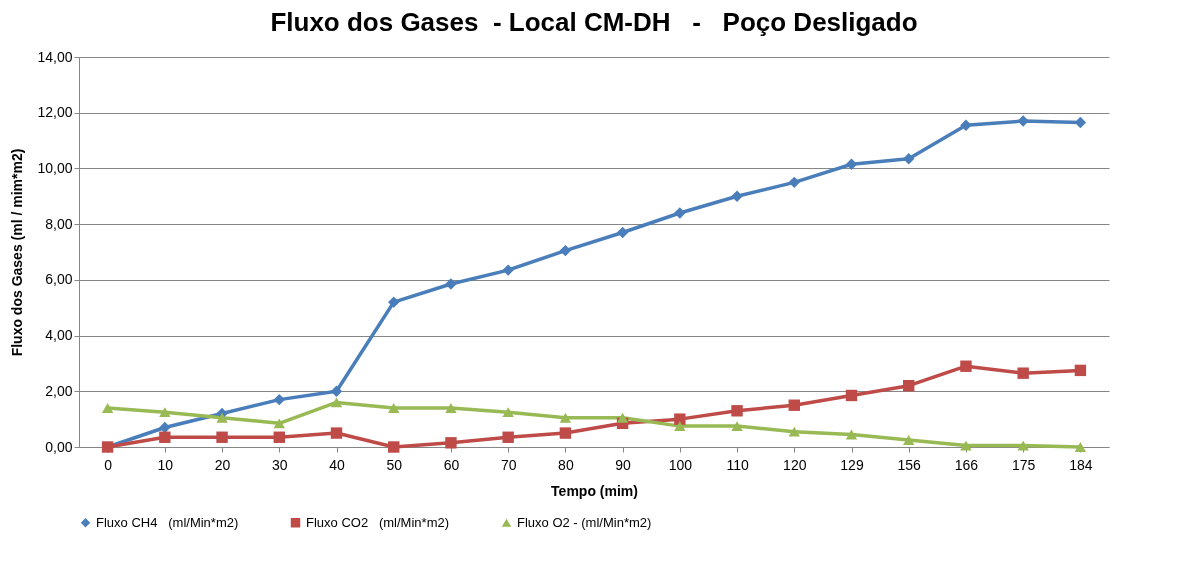 Image resolution: width=1202 pixels, height=574 pixels. What do you see at coordinates (451, 464) in the screenshot?
I see `x-tick-label: 60` at bounding box center [451, 464].